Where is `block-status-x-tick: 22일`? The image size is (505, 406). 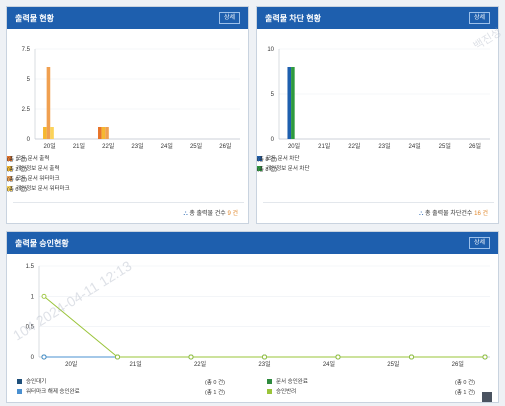
block-status-x-tick: 22일 is located at coordinates (354, 145).